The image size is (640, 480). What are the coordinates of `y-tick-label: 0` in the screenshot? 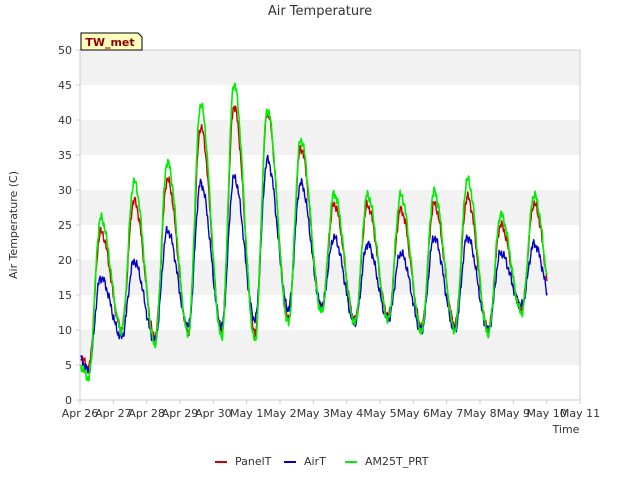 It's located at (68, 400).